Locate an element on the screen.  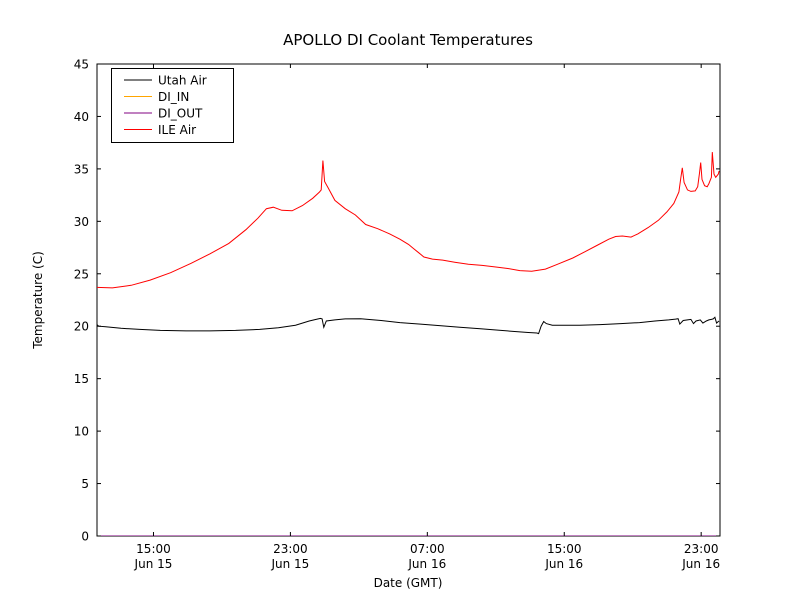
x-tick-label-time: 07:00 is located at coordinates (427, 549).